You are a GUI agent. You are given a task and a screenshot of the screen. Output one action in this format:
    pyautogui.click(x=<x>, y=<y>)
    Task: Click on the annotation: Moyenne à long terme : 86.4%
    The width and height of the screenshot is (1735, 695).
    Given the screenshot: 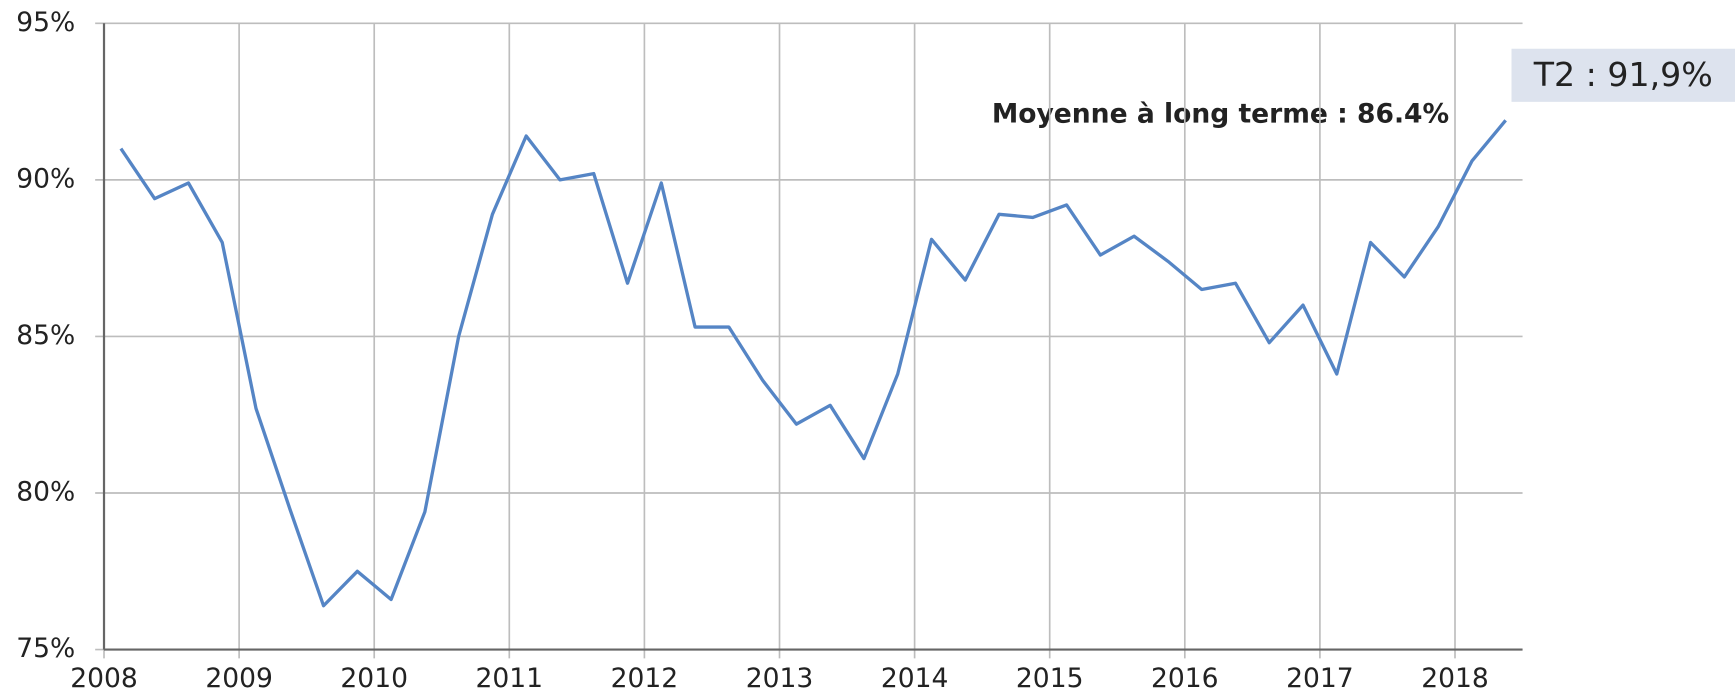 What is the action you would take?
    pyautogui.click(x=1220, y=114)
    